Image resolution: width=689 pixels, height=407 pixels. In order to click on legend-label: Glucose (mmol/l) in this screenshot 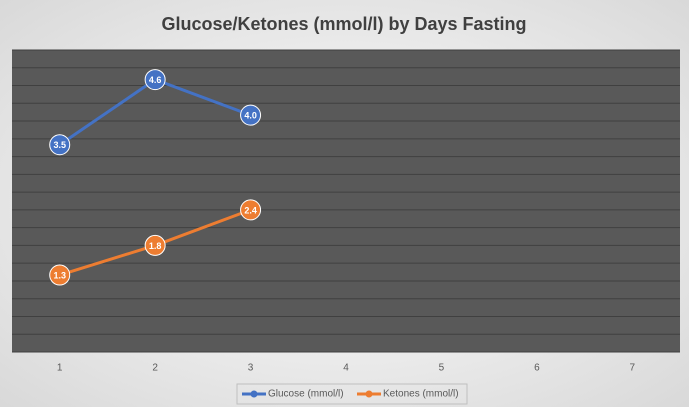, I will do `click(306, 394)`.